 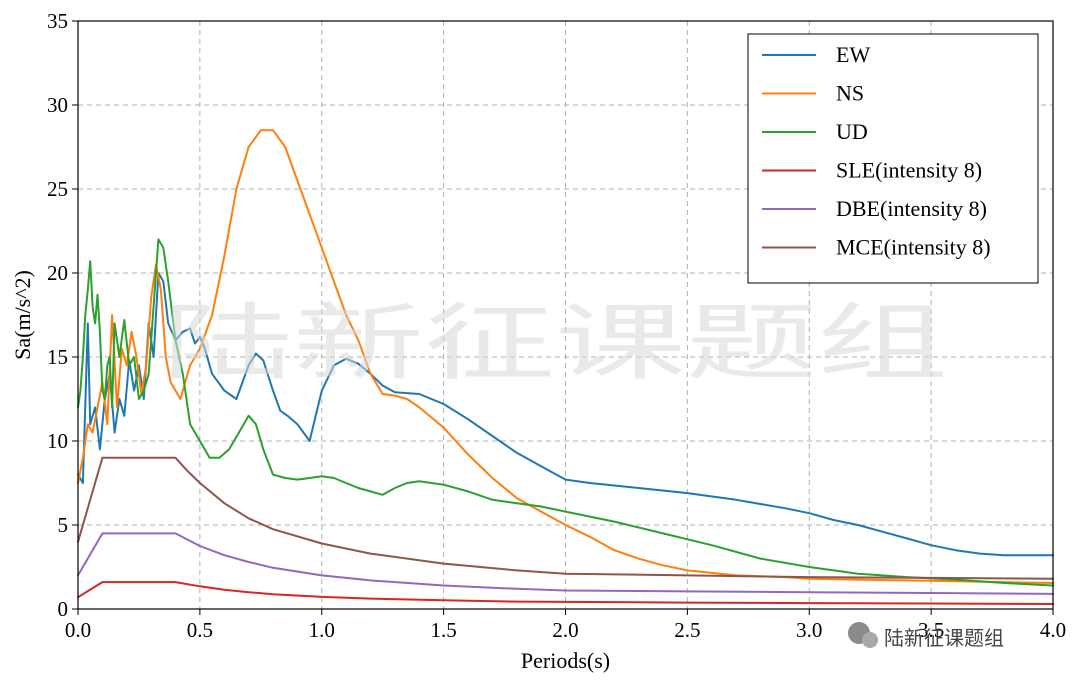 I want to click on x-tick-label: 4.0, so click(x=1053, y=630).